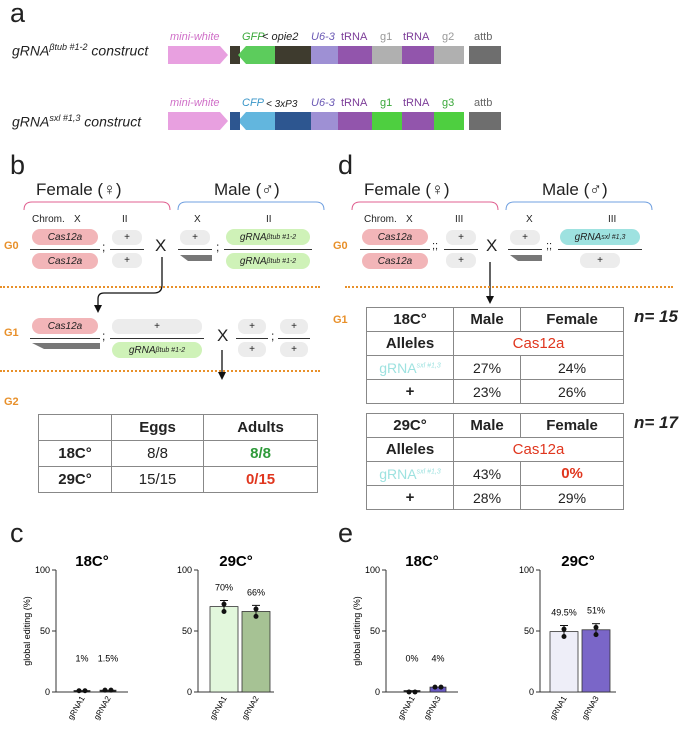 The width and height of the screenshot is (685, 732). Describe the element at coordinates (578, 561) in the screenshot. I see `chart-title: 29C°` at that location.